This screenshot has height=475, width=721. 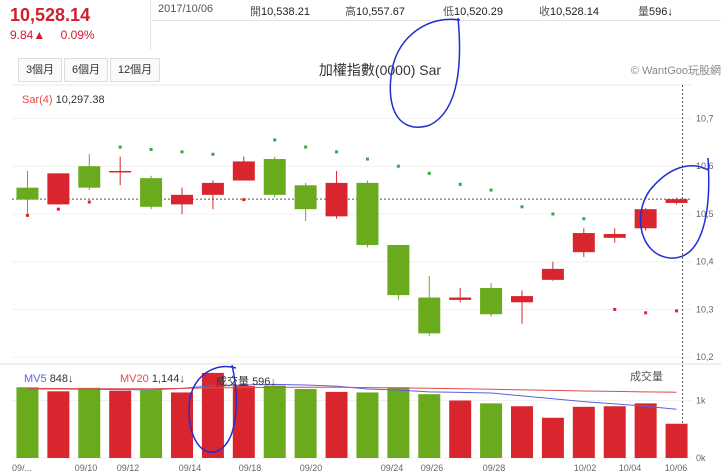 I want to click on x-axis-tick-label: 09/26, so click(x=432, y=468).